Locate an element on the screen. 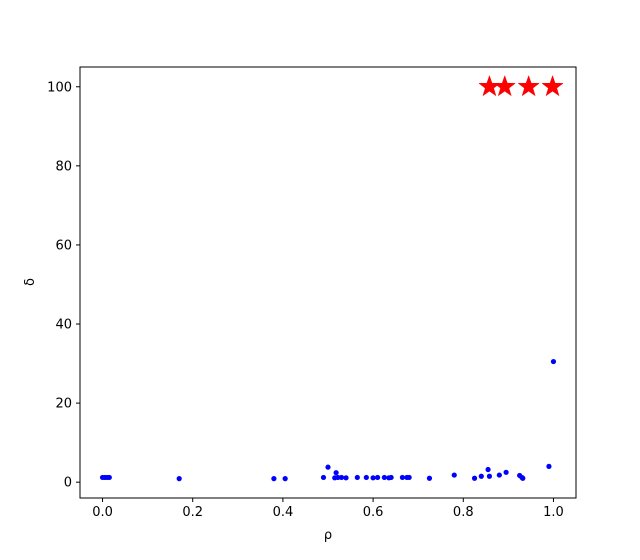 Image resolution: width=640 pixels, height=560 pixels. y-axis: 0 20 40 60 80 100 is located at coordinates (63, 285).